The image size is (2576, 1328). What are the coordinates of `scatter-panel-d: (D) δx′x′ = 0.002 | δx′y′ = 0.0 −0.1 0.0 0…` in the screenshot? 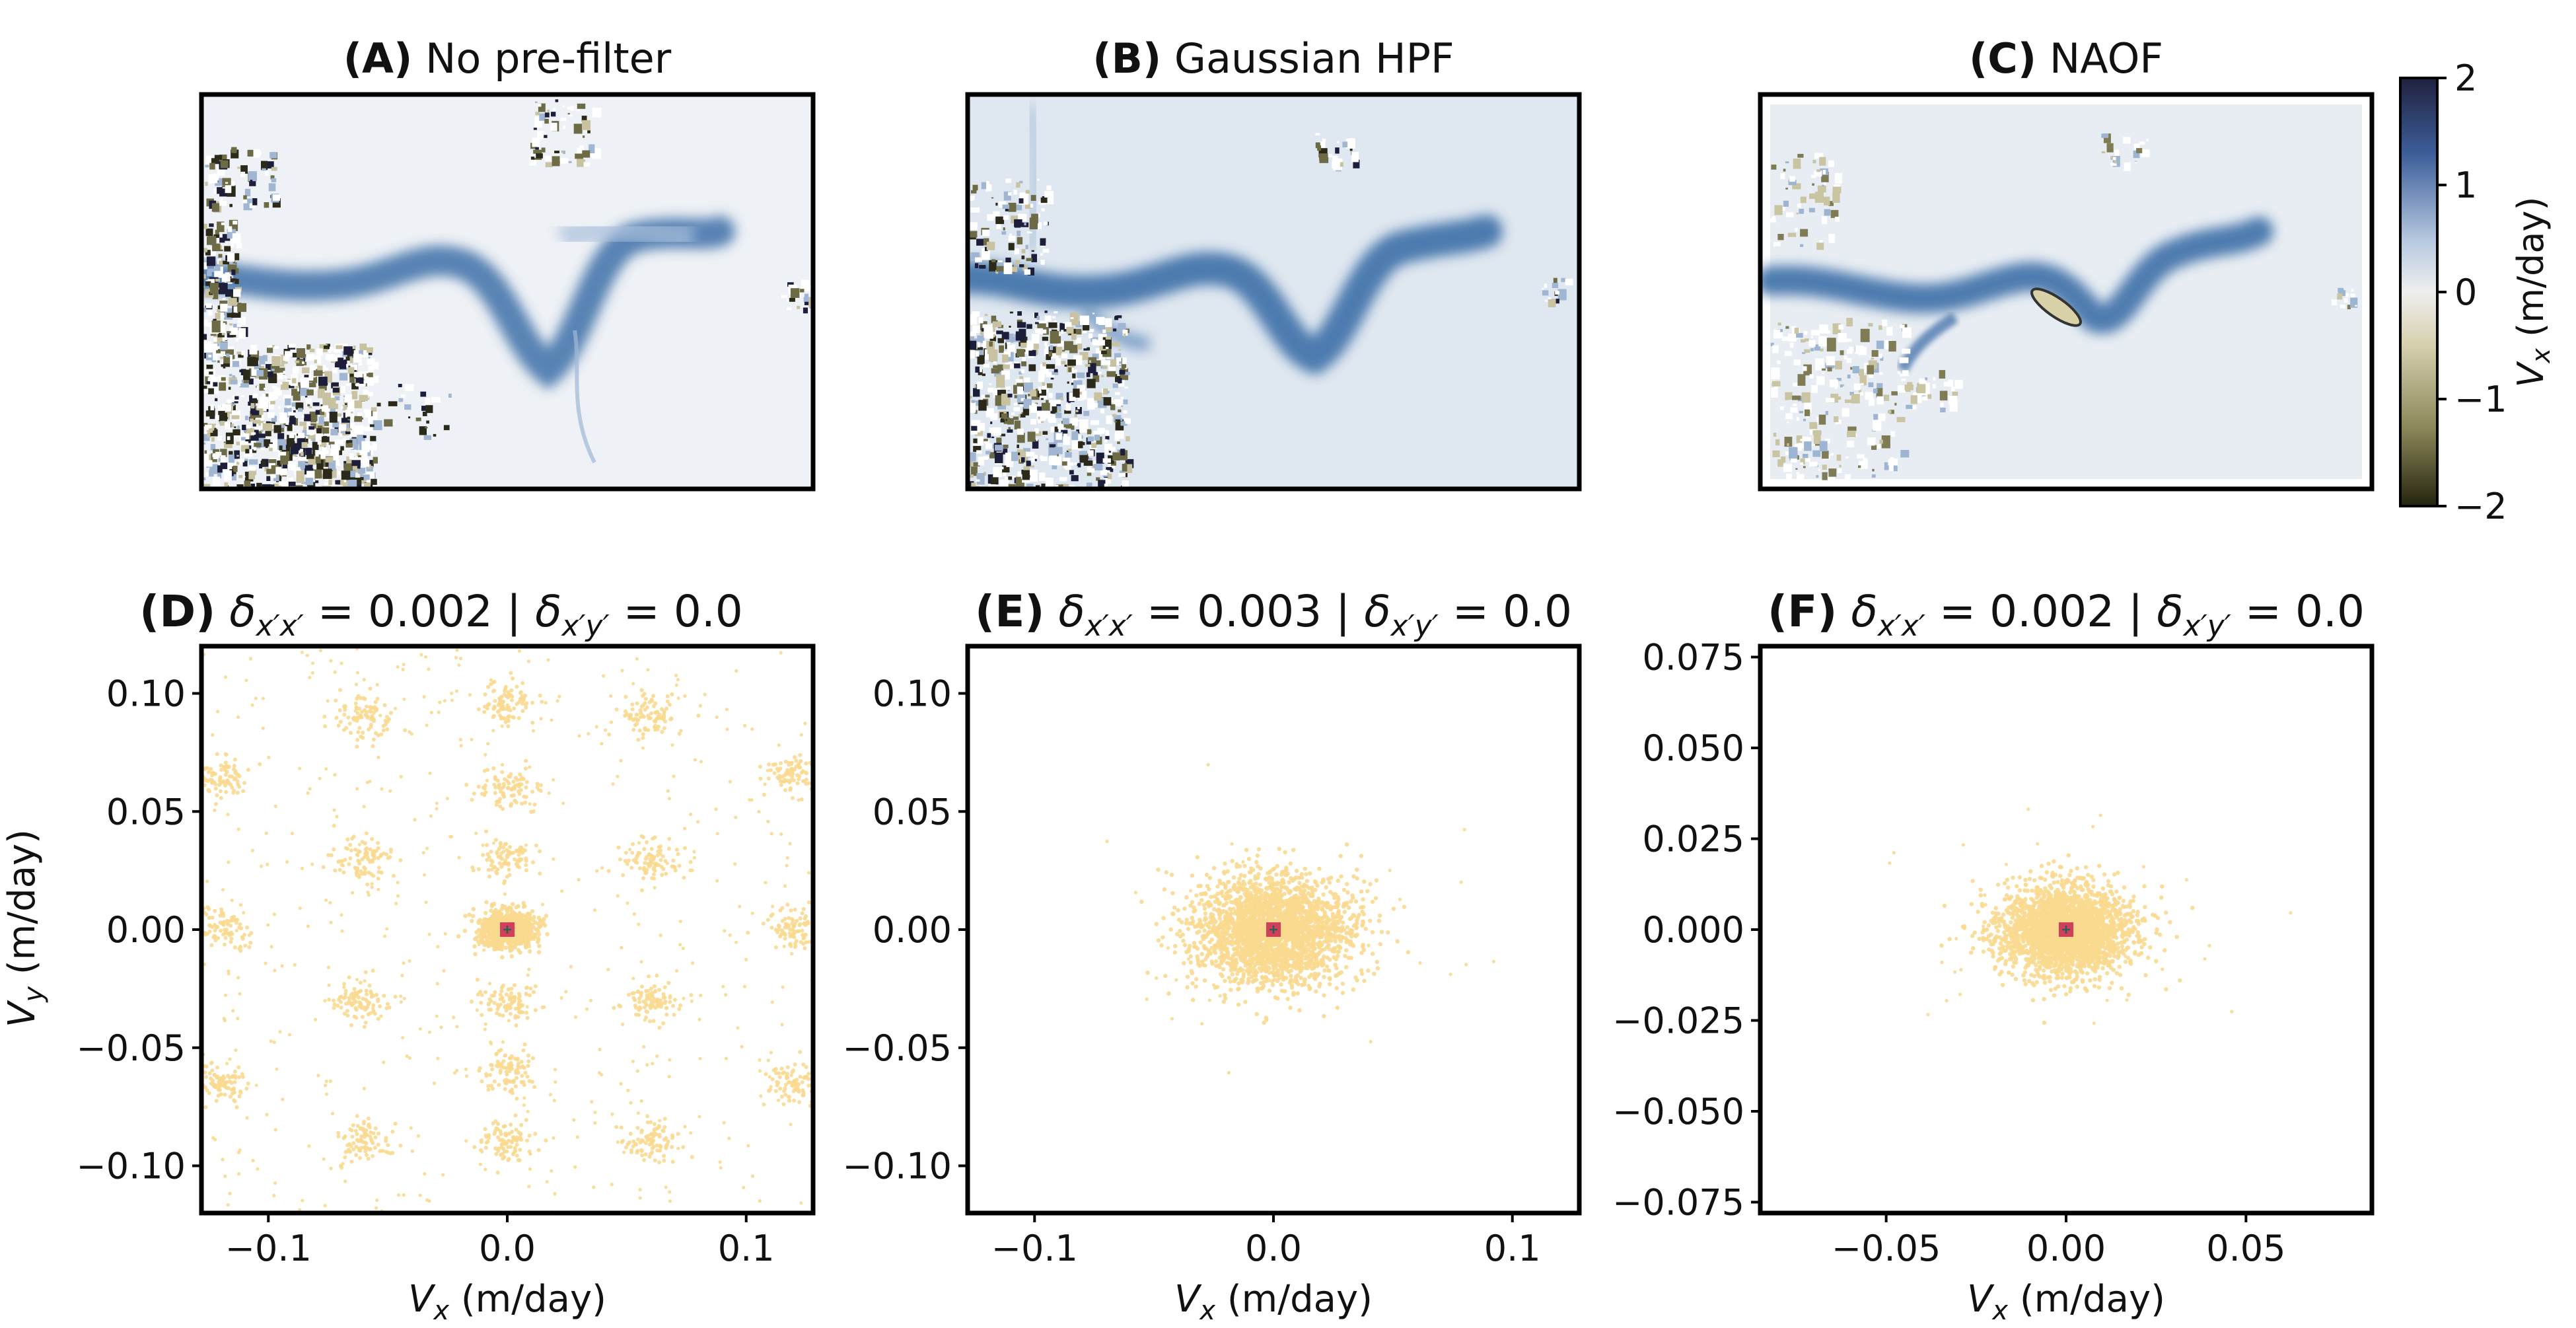 It's located at (447, 927).